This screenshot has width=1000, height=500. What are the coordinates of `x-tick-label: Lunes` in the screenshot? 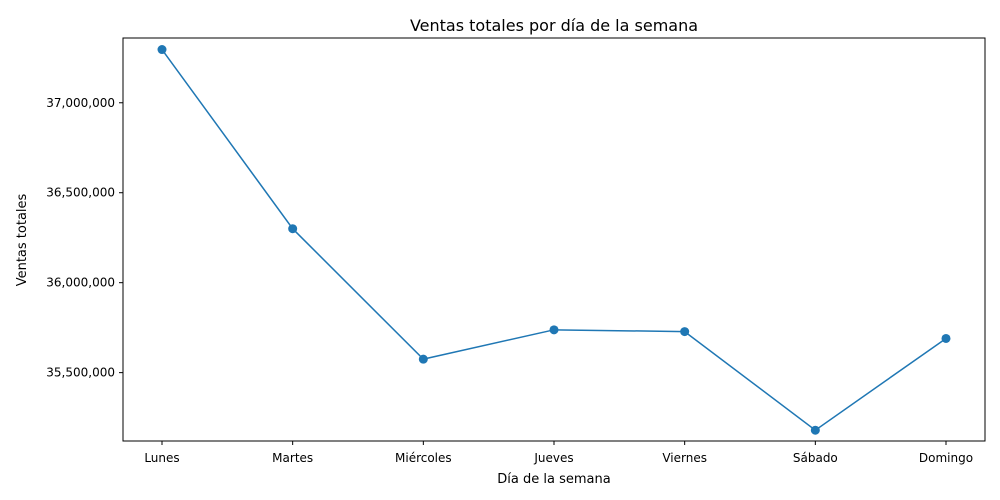 It's located at (161, 458).